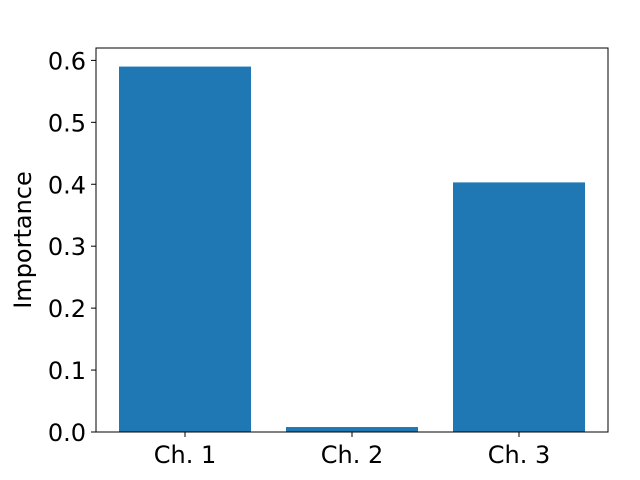  I want to click on y-tick-label: 0.3, so click(67, 247).